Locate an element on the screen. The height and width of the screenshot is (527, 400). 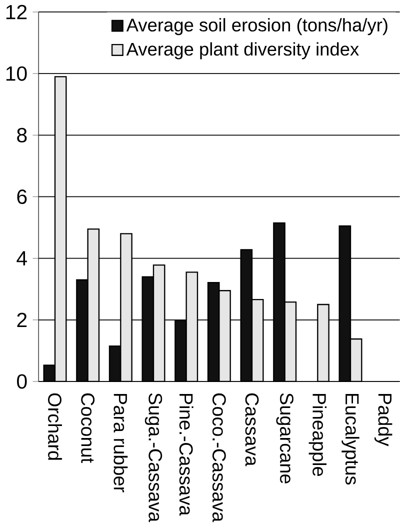
y-tick-label: 6 is located at coordinates (22, 196).